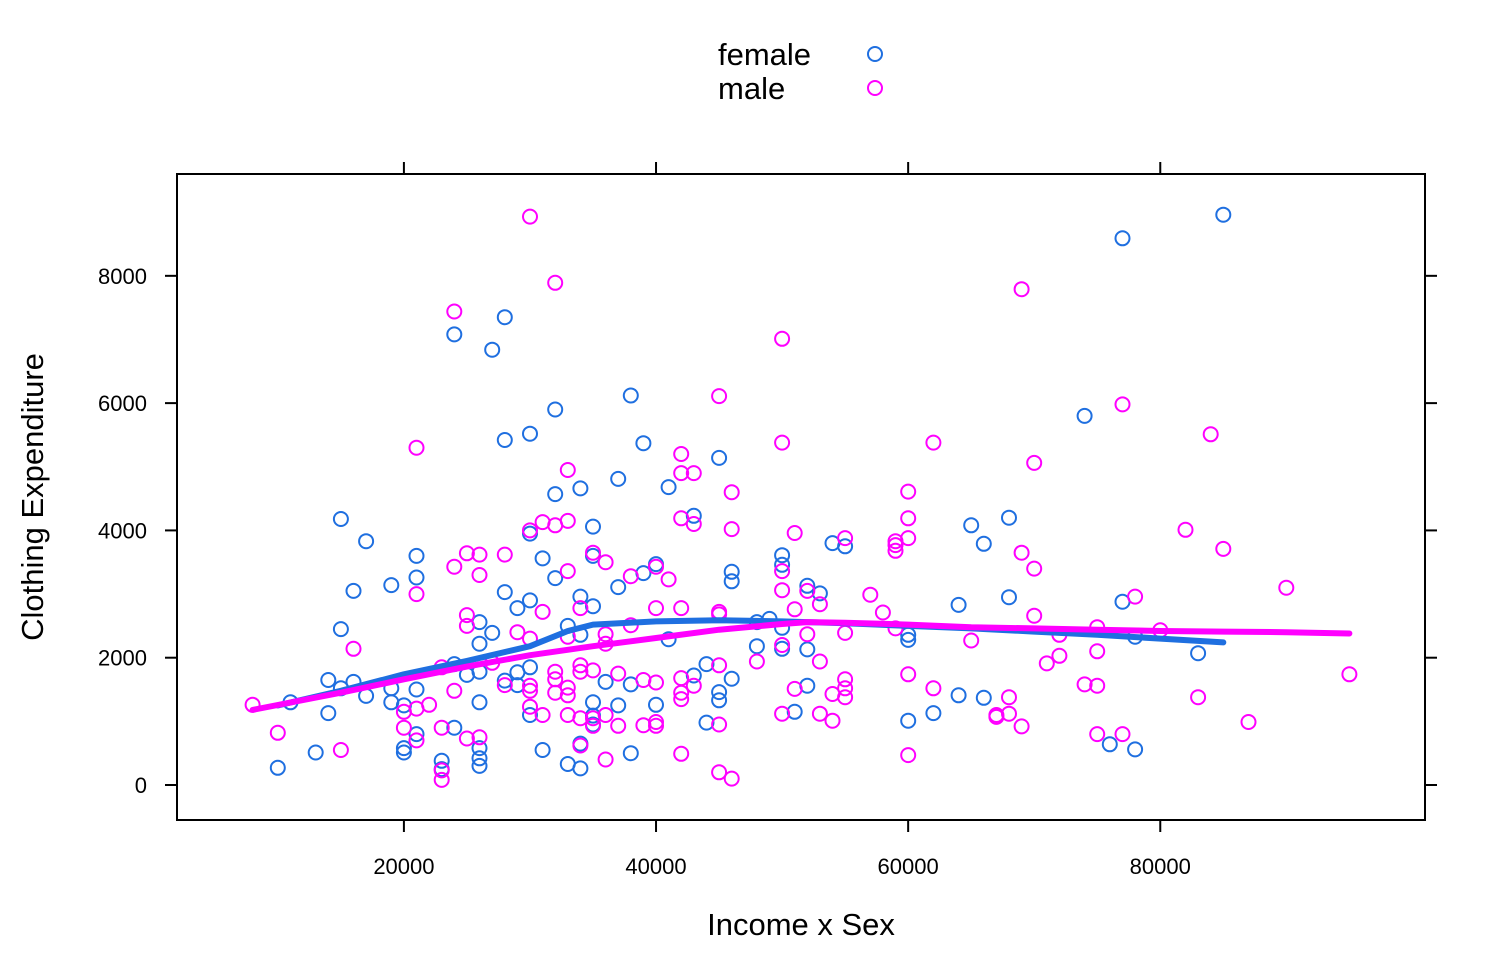 The width and height of the screenshot is (1512, 972). Describe the element at coordinates (875, 88) in the screenshot. I see `legend-marker-male` at that location.